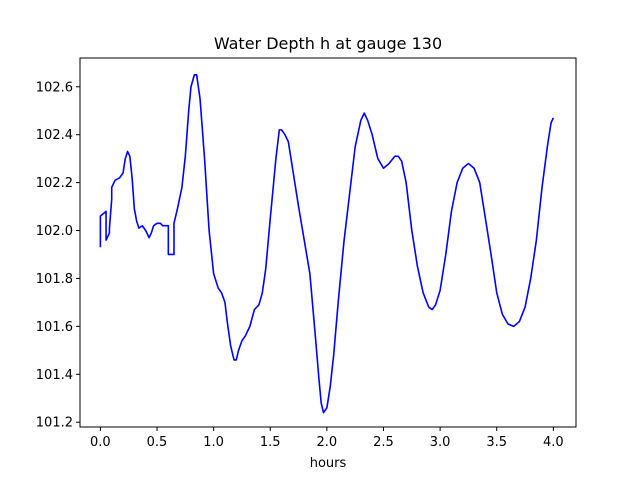 The height and width of the screenshot is (480, 640). What do you see at coordinates (328, 463) in the screenshot?
I see `x-axis-label: hours` at bounding box center [328, 463].